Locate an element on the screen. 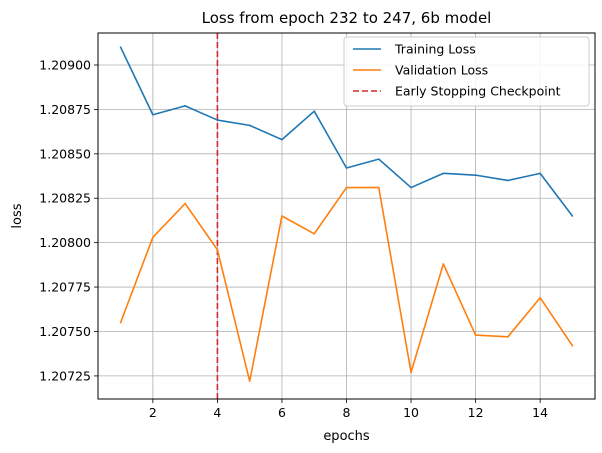  y-axis-label: loss is located at coordinates (17, 215).